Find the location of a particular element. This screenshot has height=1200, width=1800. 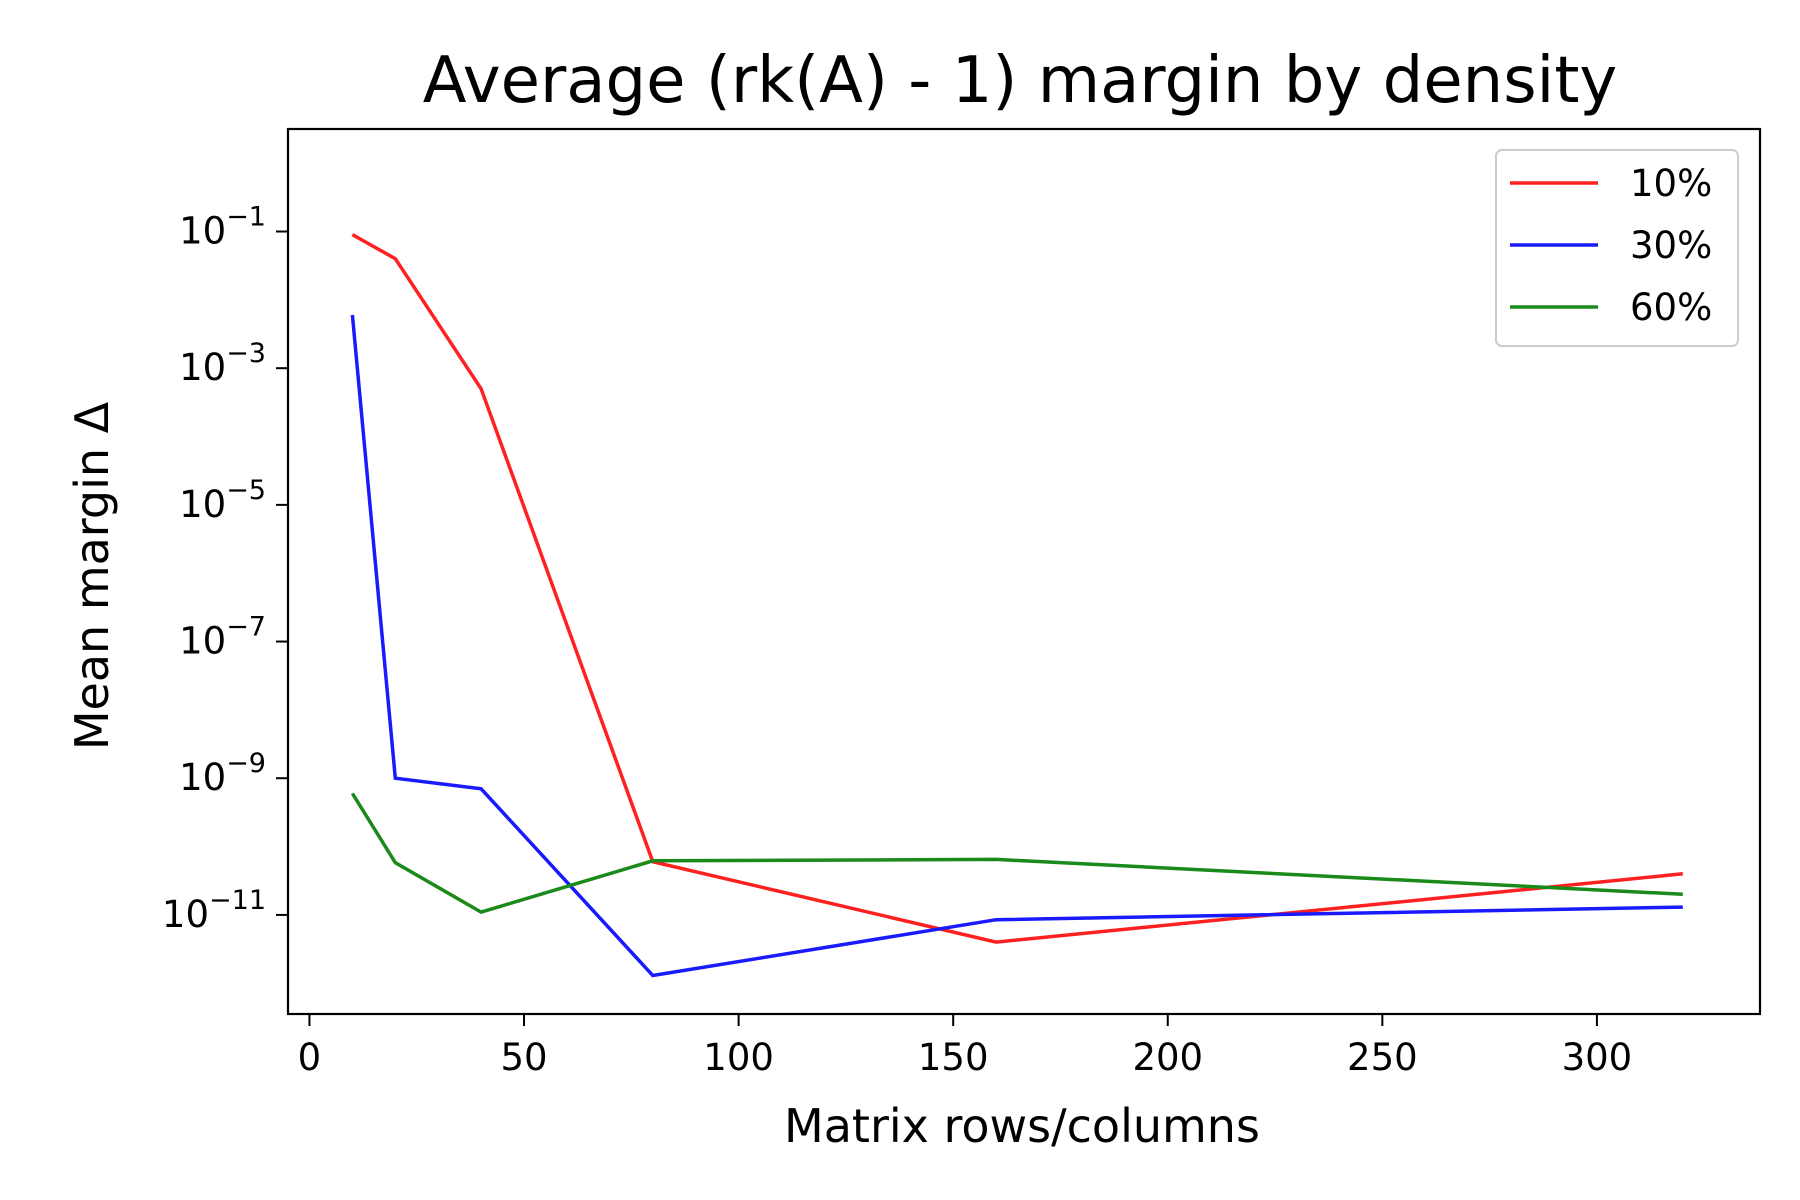

x-axis-label: Matrix rows/columns is located at coordinates (1022, 1126).